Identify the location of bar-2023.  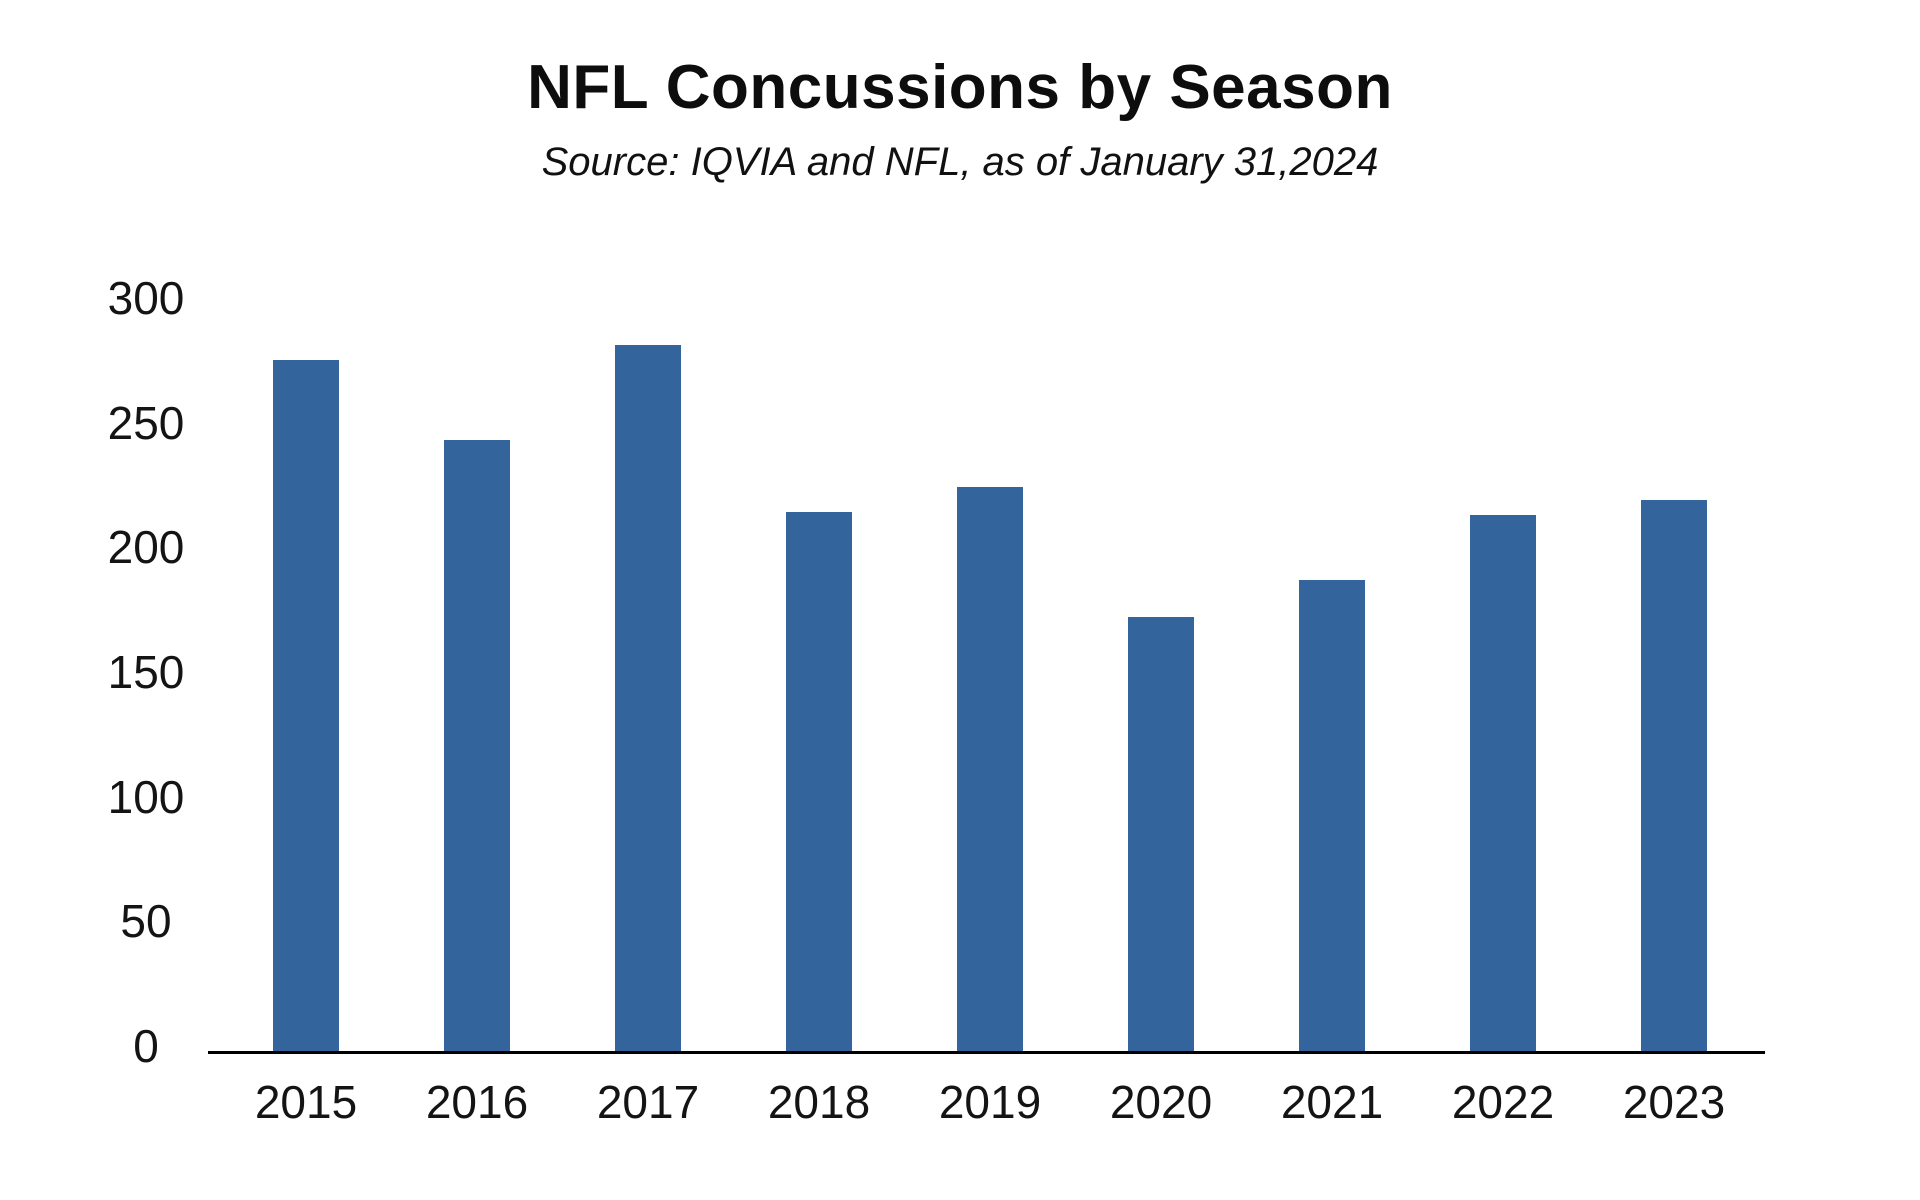
(1674, 776).